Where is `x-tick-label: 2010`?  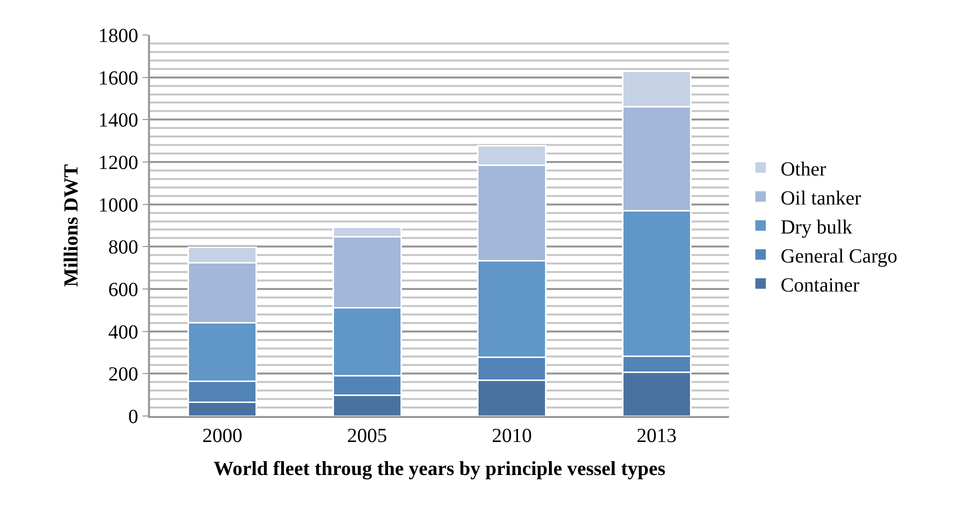
x-tick-label: 2010 is located at coordinates (512, 435).